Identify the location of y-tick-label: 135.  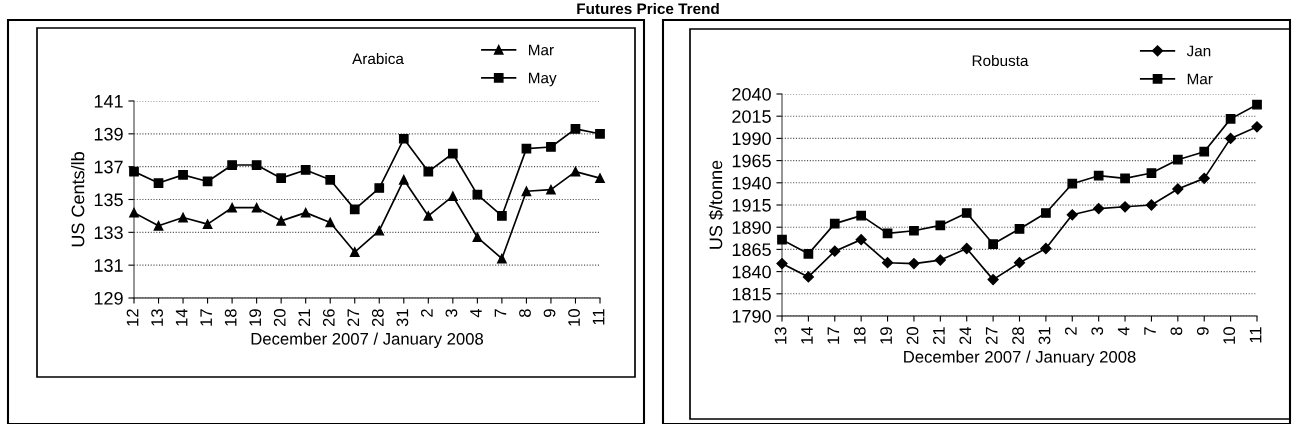
(108, 200).